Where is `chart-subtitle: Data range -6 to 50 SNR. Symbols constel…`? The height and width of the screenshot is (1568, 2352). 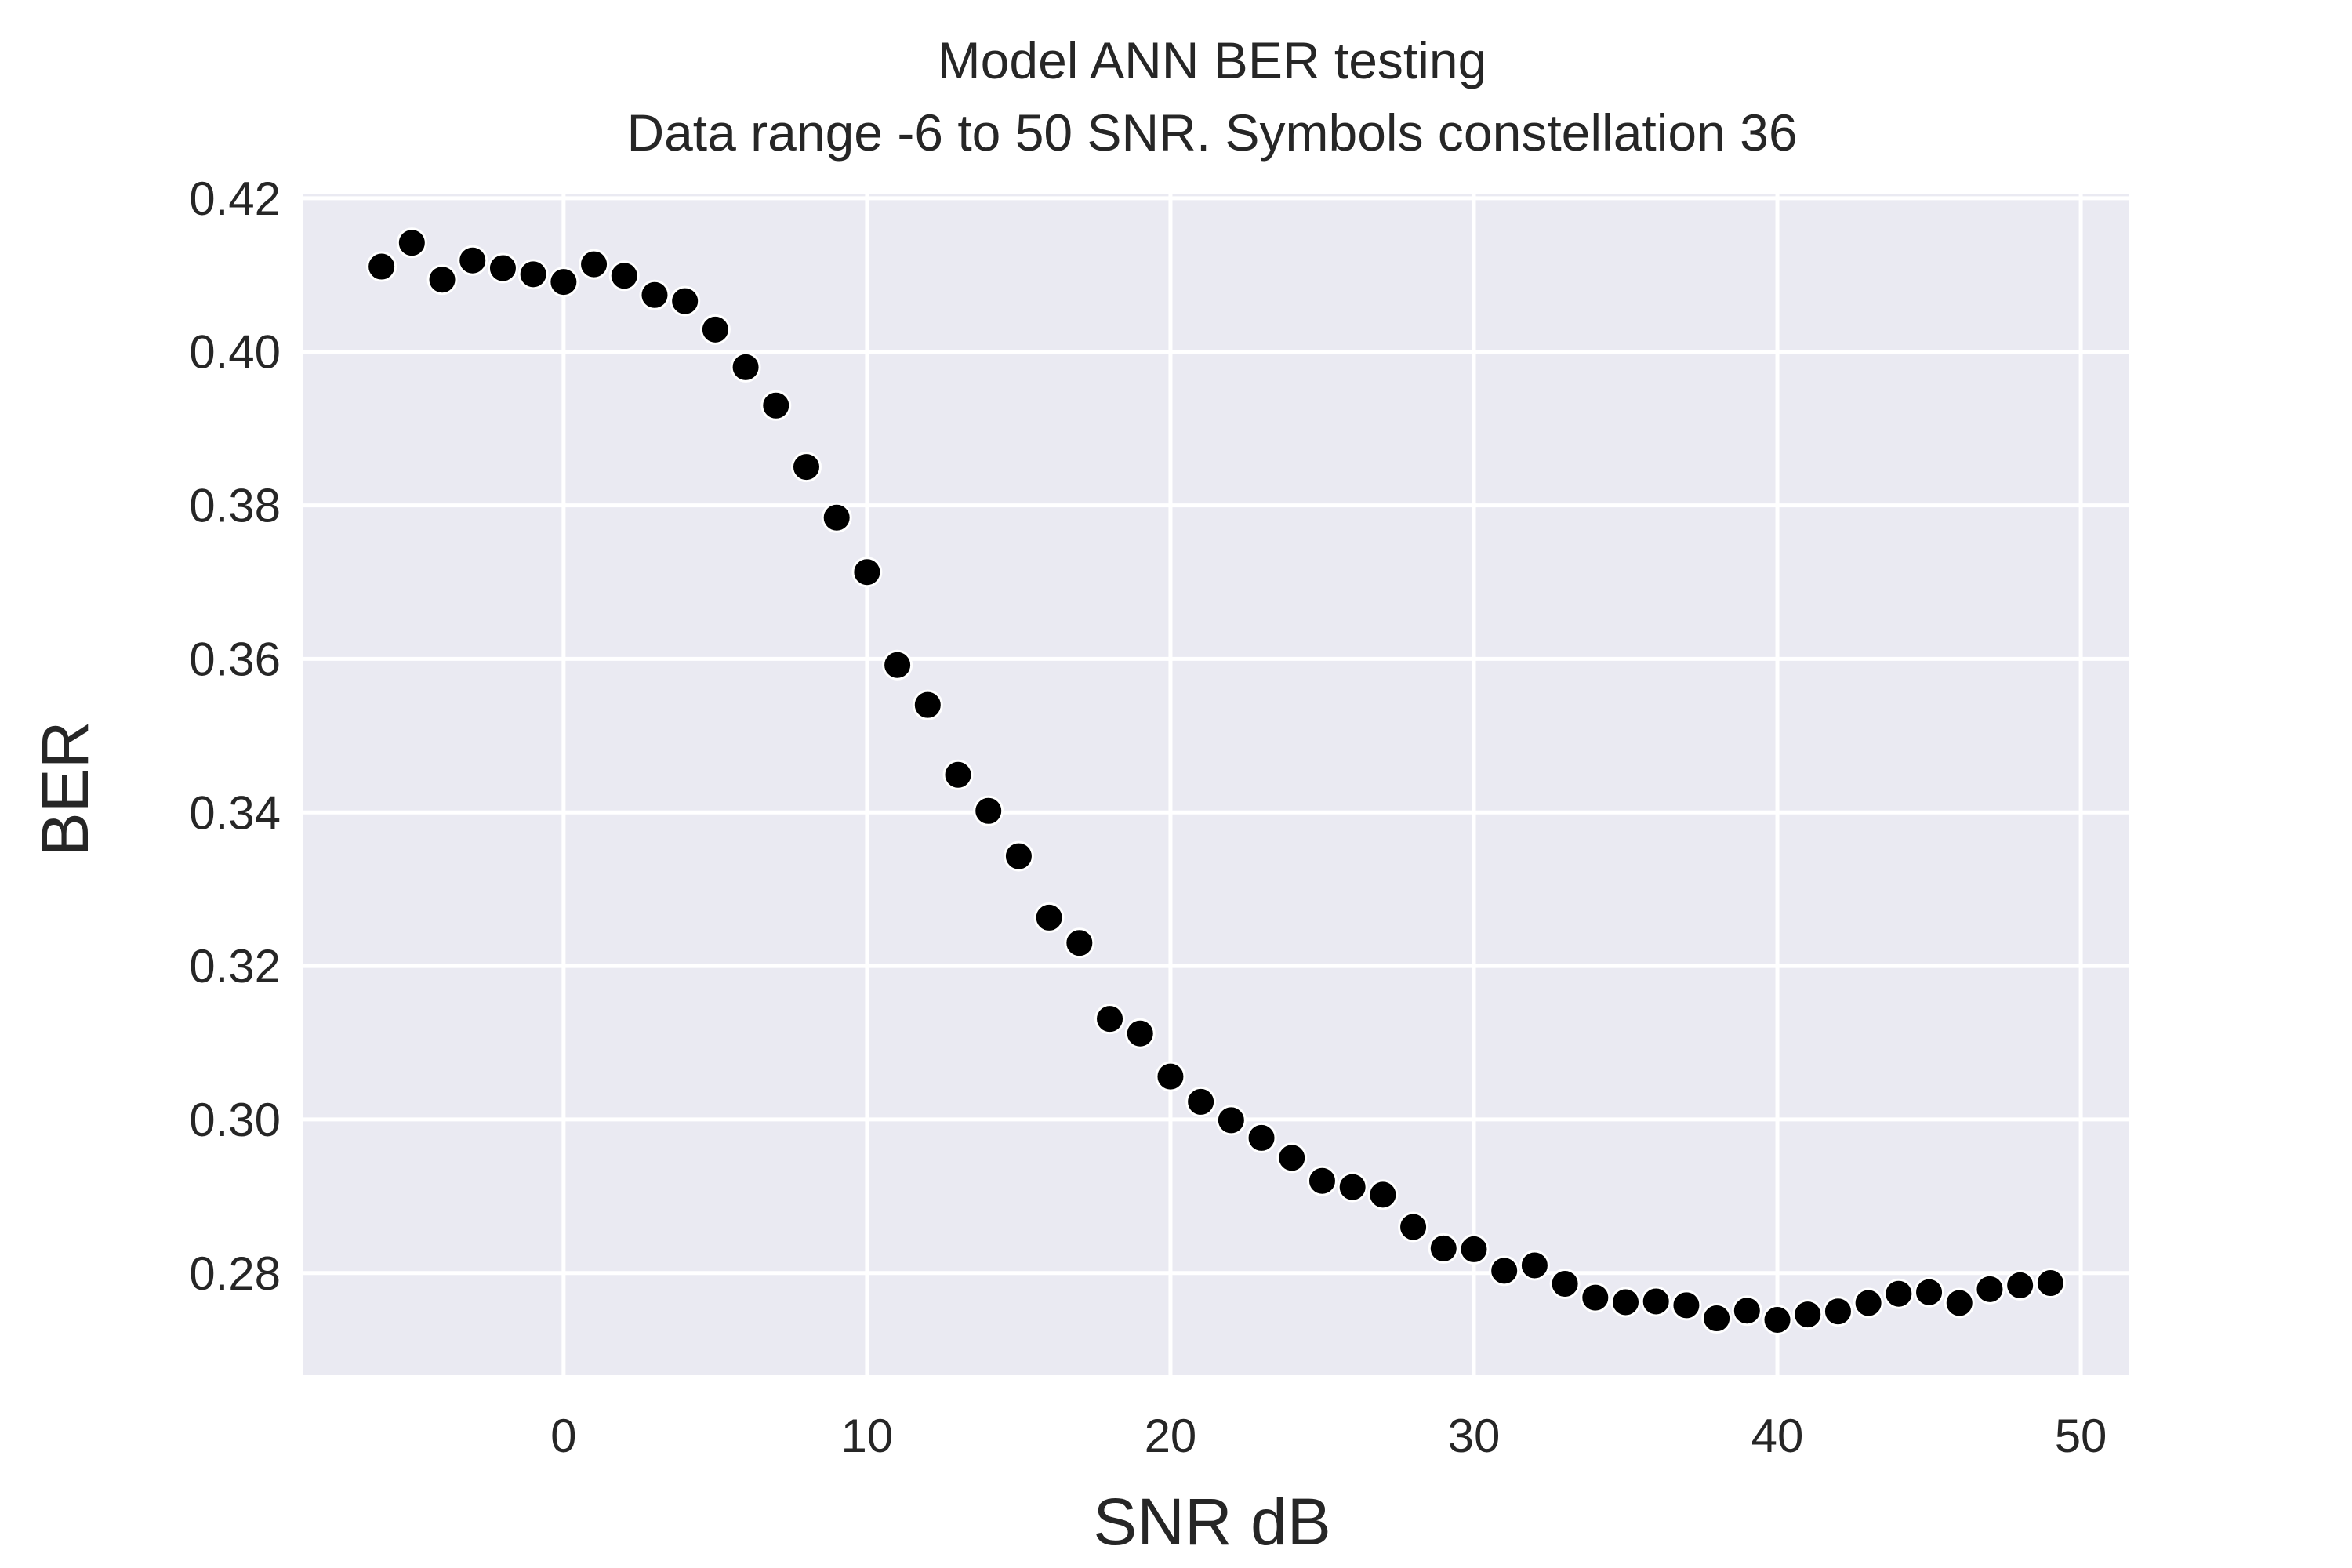
chart-subtitle: Data range -6 to 50 SNR. Symbols constel… is located at coordinates (1211, 132).